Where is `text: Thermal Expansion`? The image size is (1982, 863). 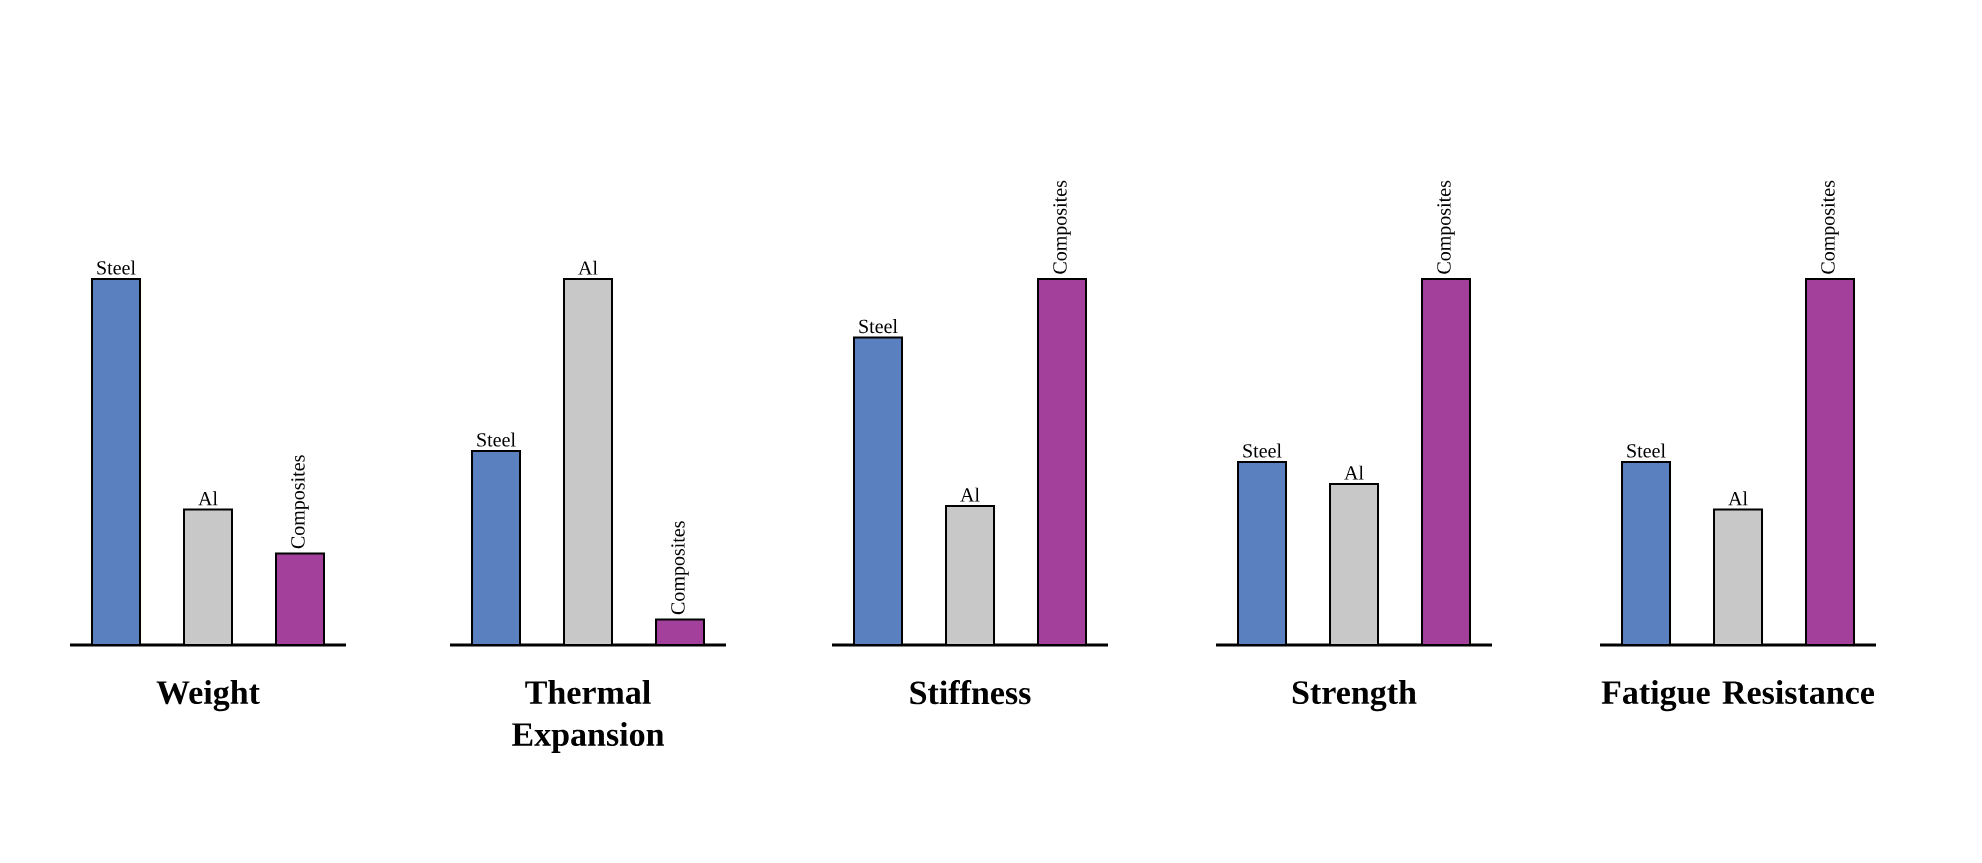
text: Thermal Expansion is located at coordinates (588, 716).